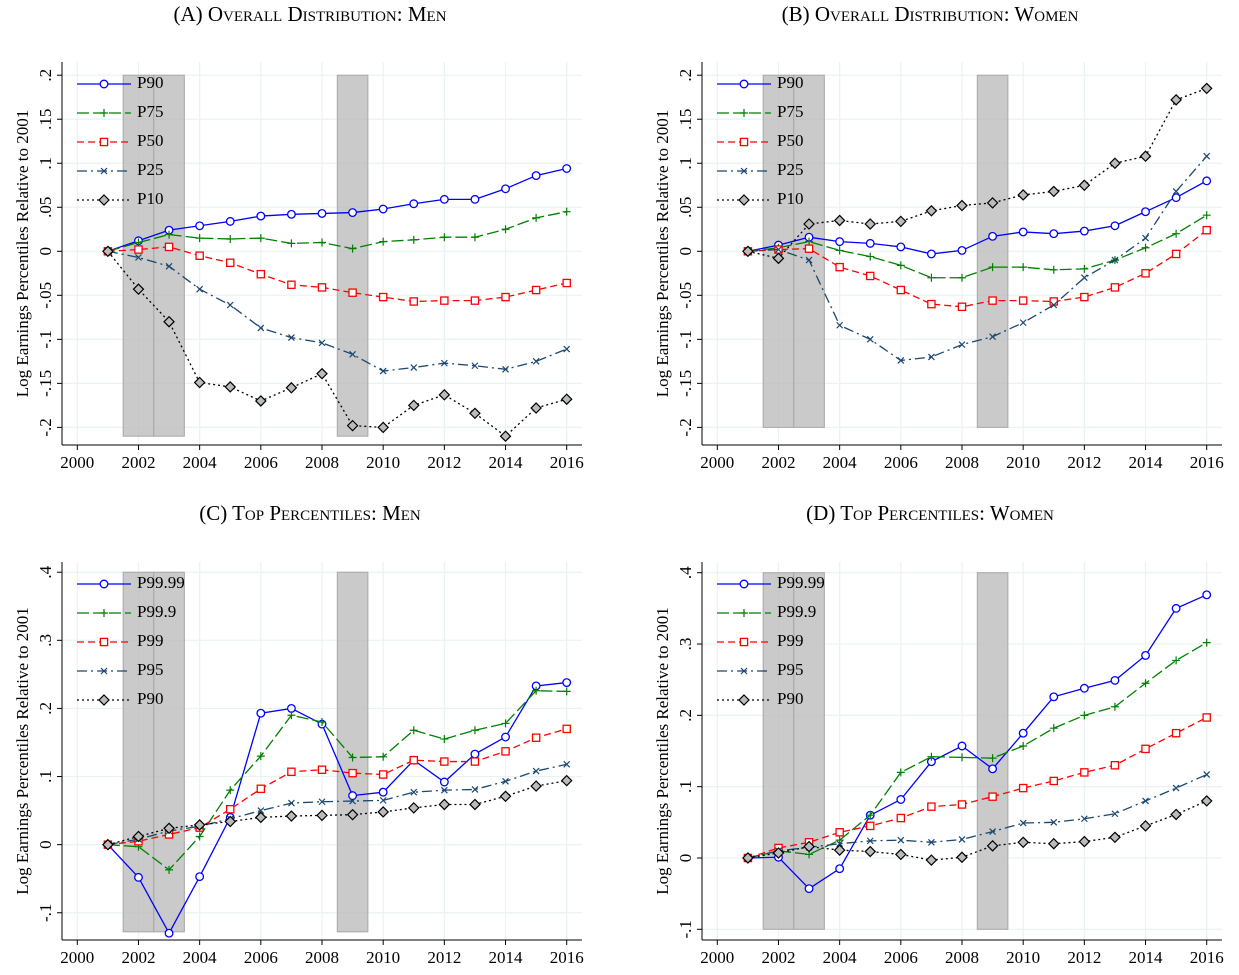 The image size is (1239, 975). Describe the element at coordinates (45, 844) in the screenshot. I see `y-tick-label: 0` at that location.